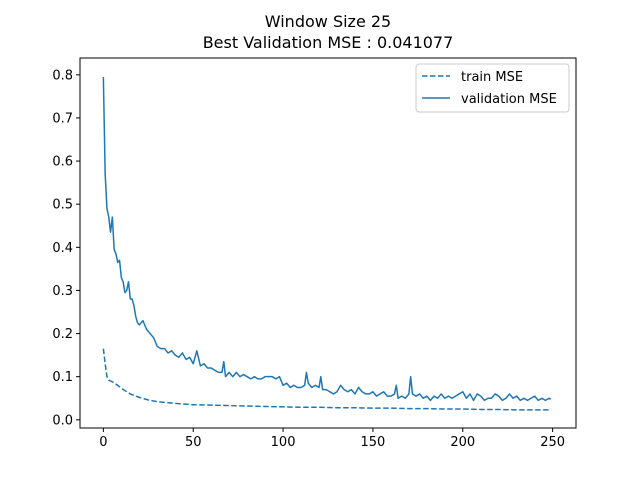 The width and height of the screenshot is (640, 480). I want to click on y-tick-label: 0.1, so click(62, 377).